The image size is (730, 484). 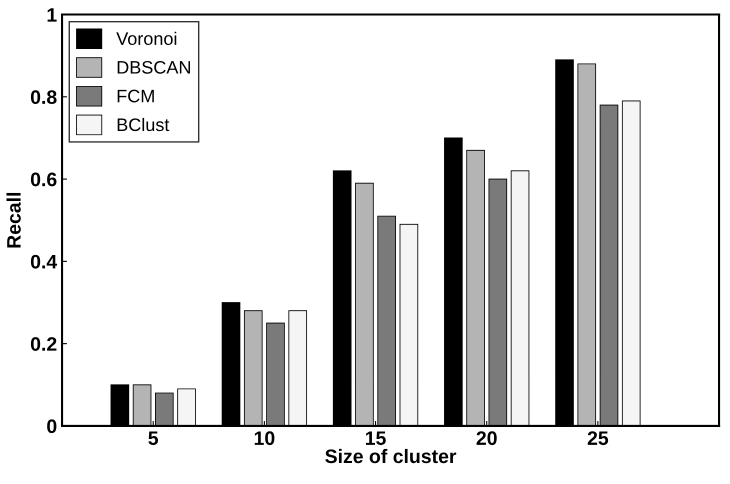 What do you see at coordinates (43, 179) in the screenshot?
I see `y-tick-label: 0.6` at bounding box center [43, 179].